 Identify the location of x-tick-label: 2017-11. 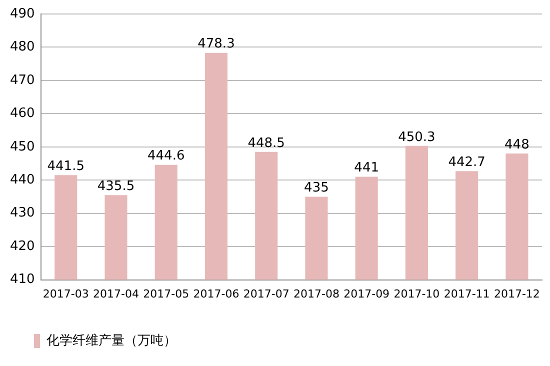
(467, 293).